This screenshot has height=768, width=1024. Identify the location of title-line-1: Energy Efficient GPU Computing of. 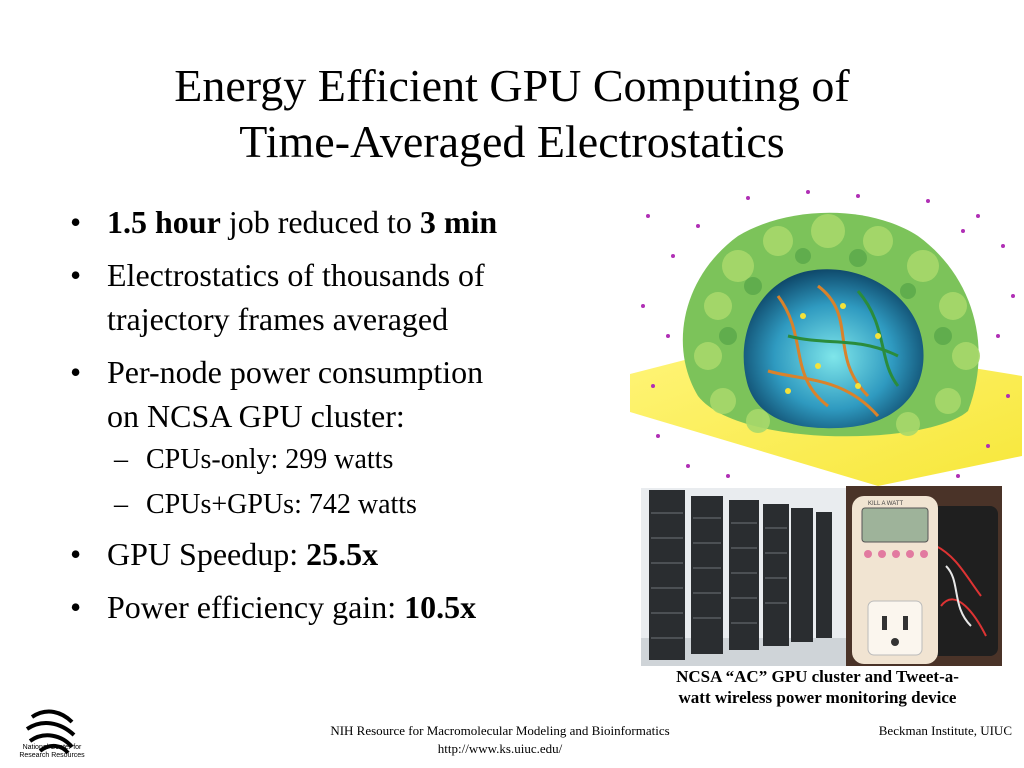
(512, 85).